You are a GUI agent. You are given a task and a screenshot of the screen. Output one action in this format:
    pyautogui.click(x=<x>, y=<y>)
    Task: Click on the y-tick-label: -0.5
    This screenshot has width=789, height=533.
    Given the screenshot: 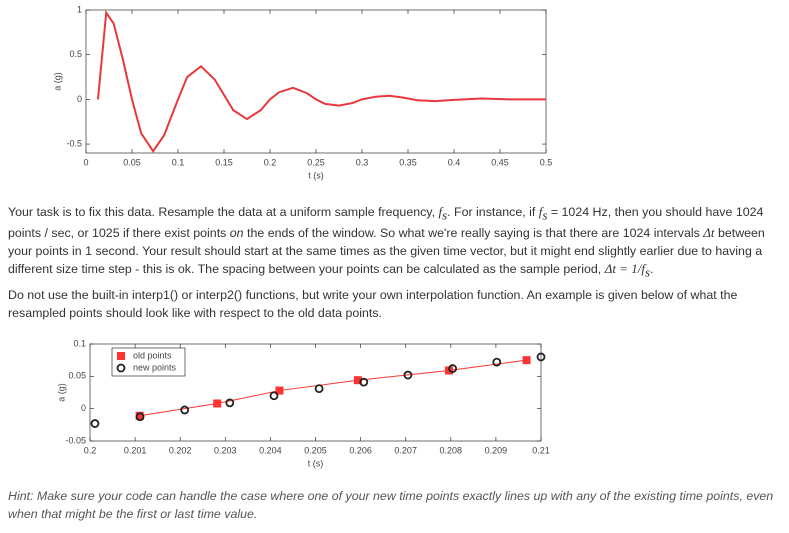 What is the action you would take?
    pyautogui.click(x=74, y=143)
    